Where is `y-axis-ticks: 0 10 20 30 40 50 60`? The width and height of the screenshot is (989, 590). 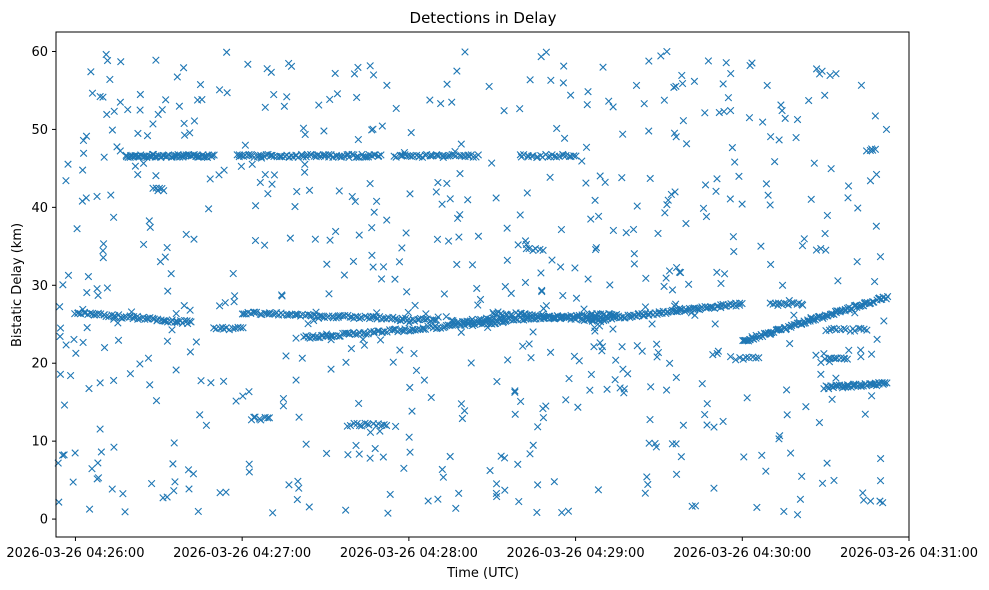
y-axis-ticks: 0 10 20 30 40 50 60 is located at coordinates (43, 286).